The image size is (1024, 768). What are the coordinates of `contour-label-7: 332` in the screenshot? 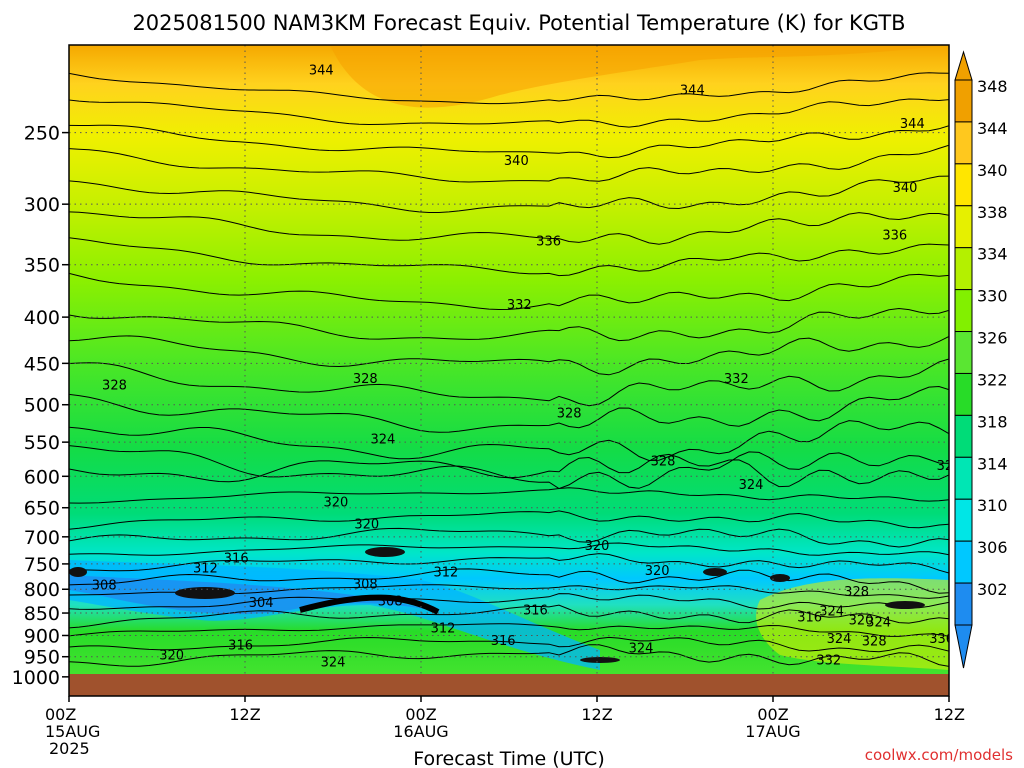 It's located at (519, 305).